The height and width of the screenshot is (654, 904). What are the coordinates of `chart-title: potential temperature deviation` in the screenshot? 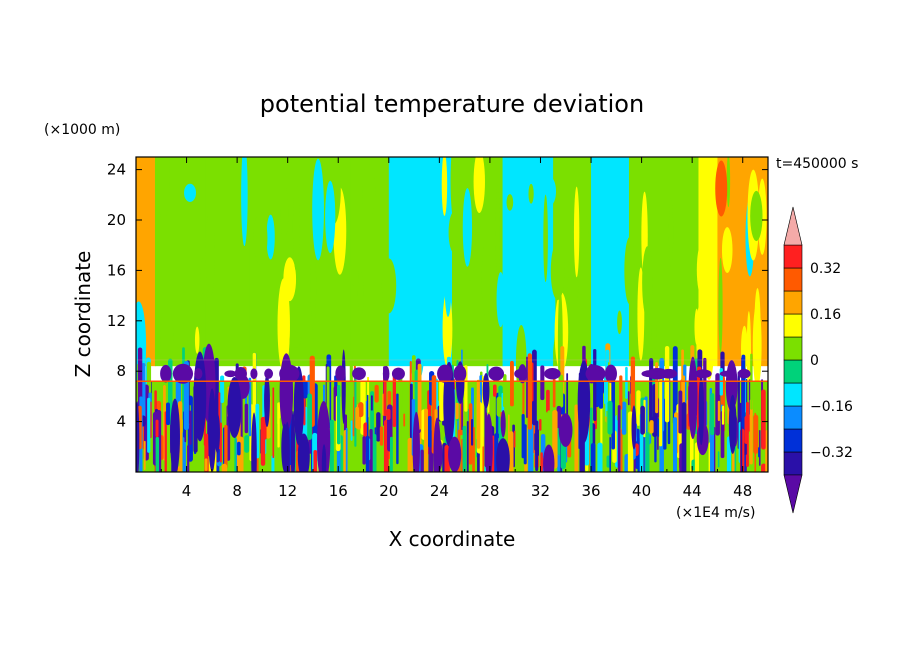 It's located at (452, 104).